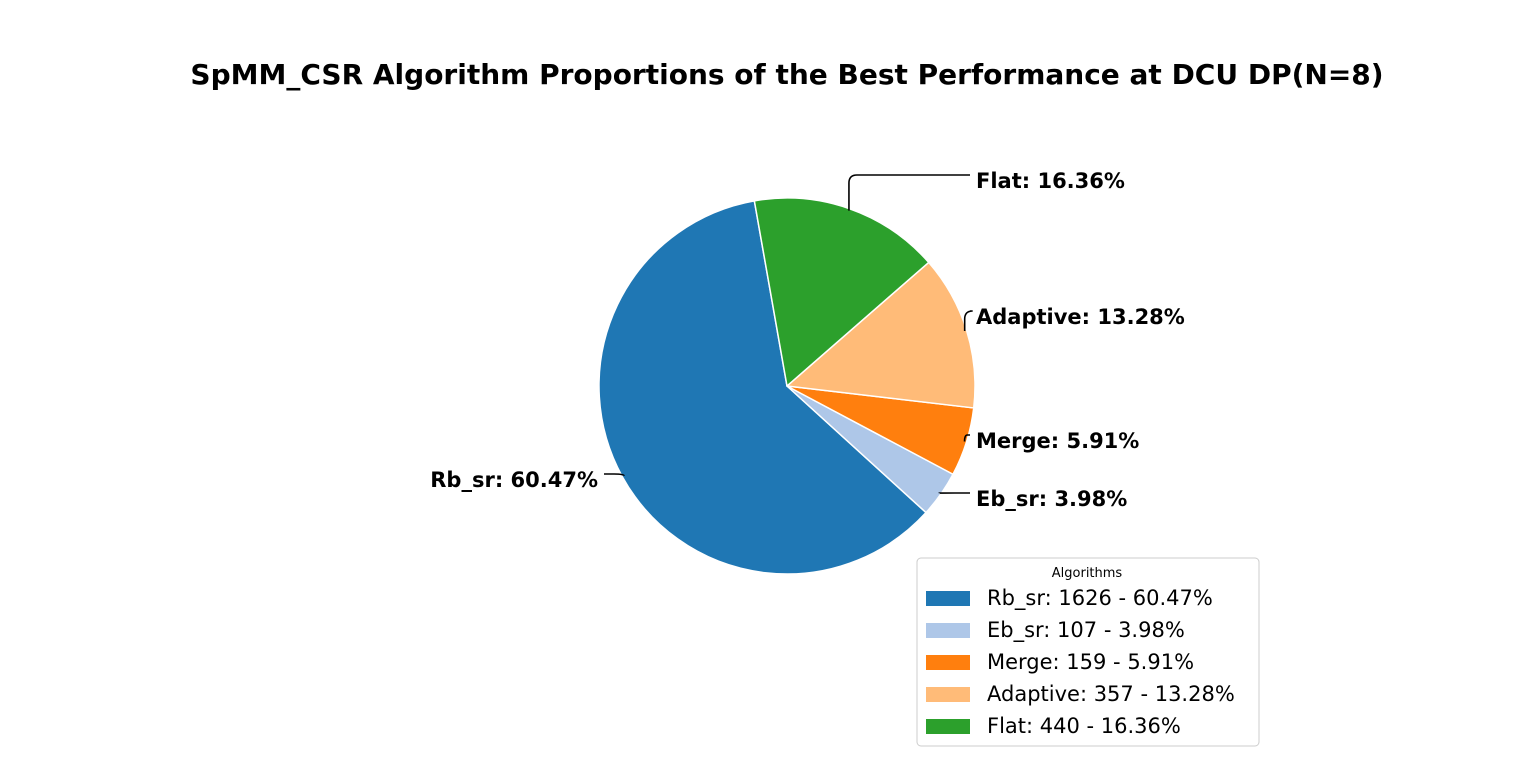 Image resolution: width=1536 pixels, height=765 pixels. Describe the element at coordinates (968, 321) in the screenshot. I see `leader-line-adaptive` at that location.